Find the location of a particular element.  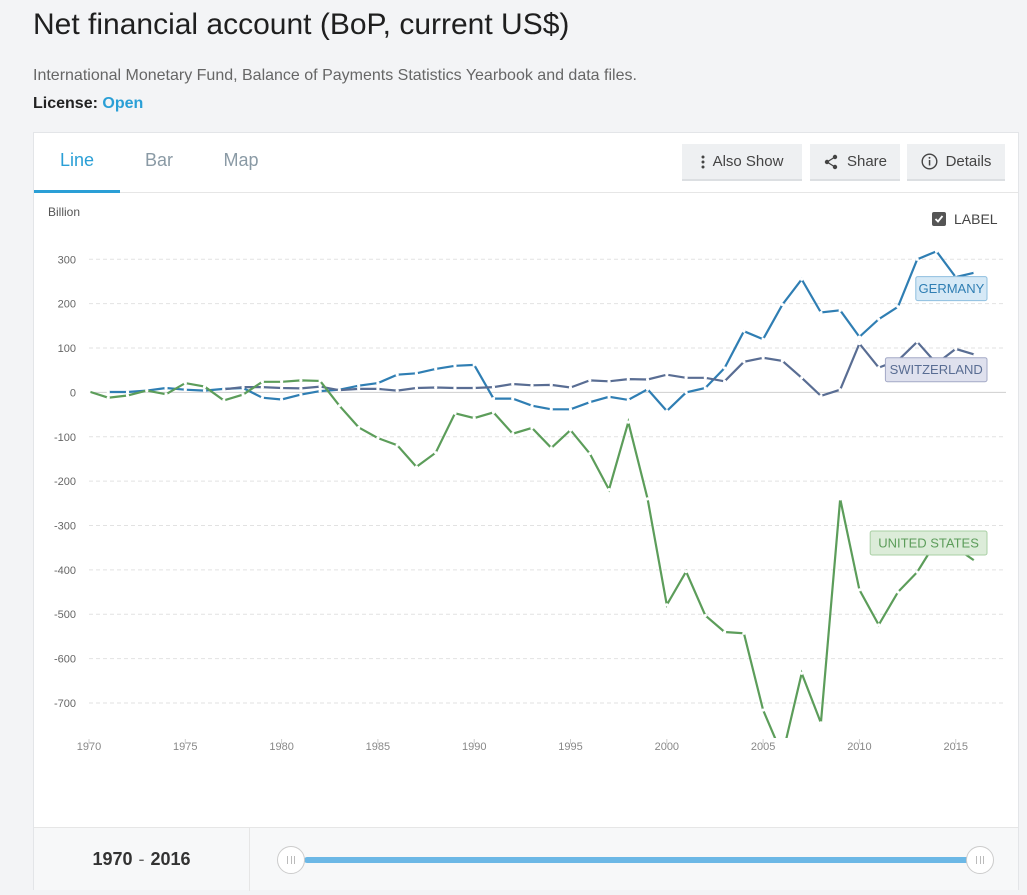

details-button: Details is located at coordinates (956, 162).